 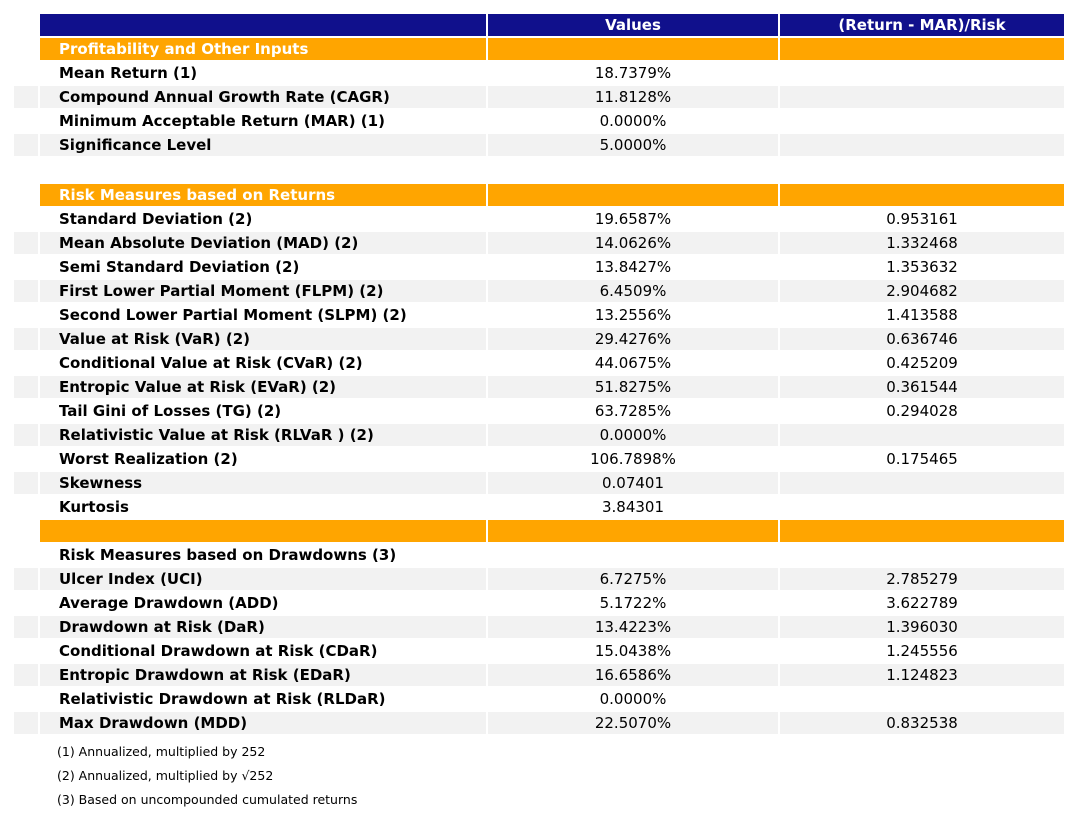 What do you see at coordinates (148, 459) in the screenshot?
I see `row-label: Worst Realization (2)` at bounding box center [148, 459].